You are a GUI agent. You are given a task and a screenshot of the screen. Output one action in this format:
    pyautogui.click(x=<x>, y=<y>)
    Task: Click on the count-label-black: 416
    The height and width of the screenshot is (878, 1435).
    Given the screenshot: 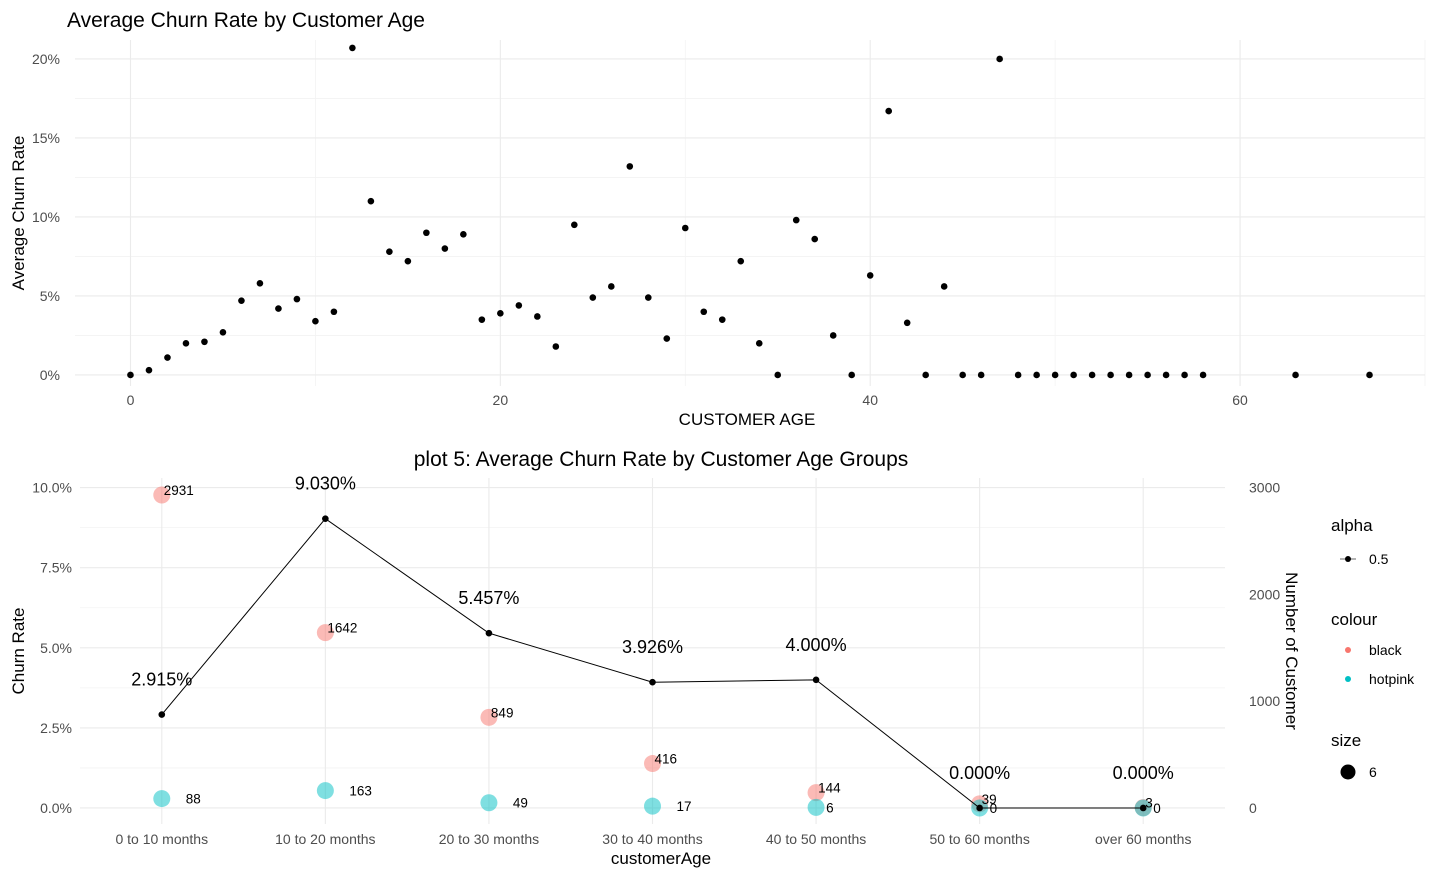 What is the action you would take?
    pyautogui.click(x=666, y=759)
    